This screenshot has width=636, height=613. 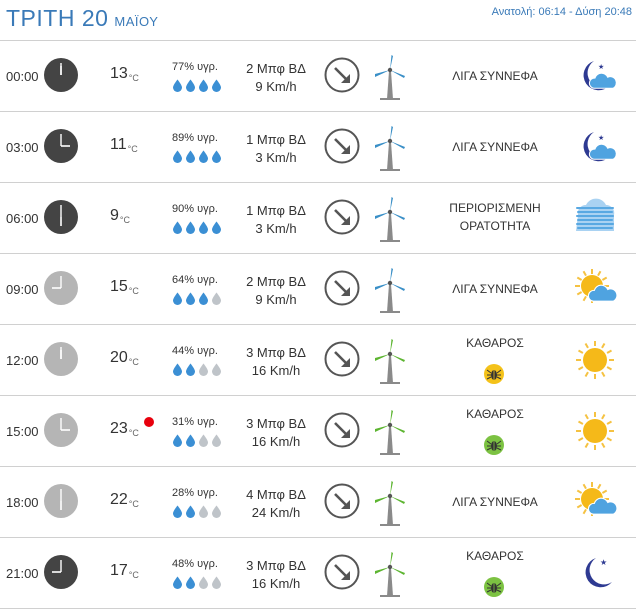 I want to click on condition: ΠΕΡΙΟΡΙΣΜΕΝΗ ΟΡΑΤΟΤΗΤΑ, so click(x=495, y=218).